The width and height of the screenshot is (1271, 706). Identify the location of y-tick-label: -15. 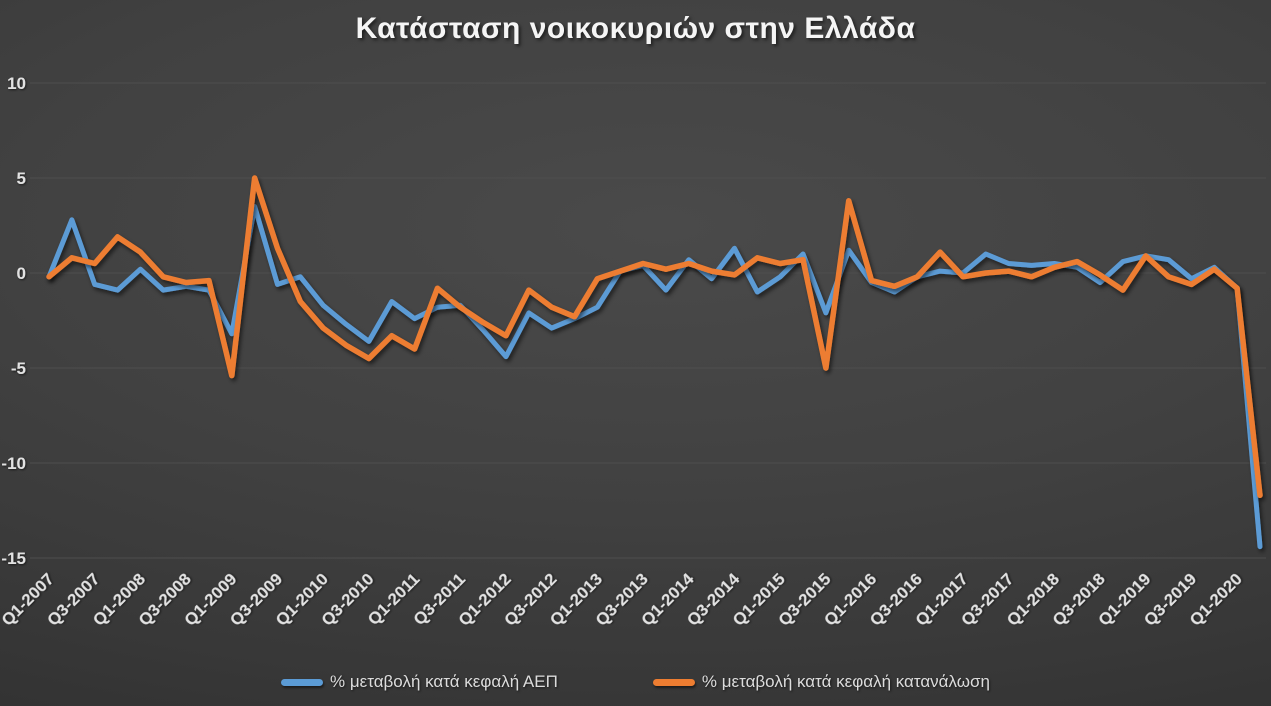
(13, 558).